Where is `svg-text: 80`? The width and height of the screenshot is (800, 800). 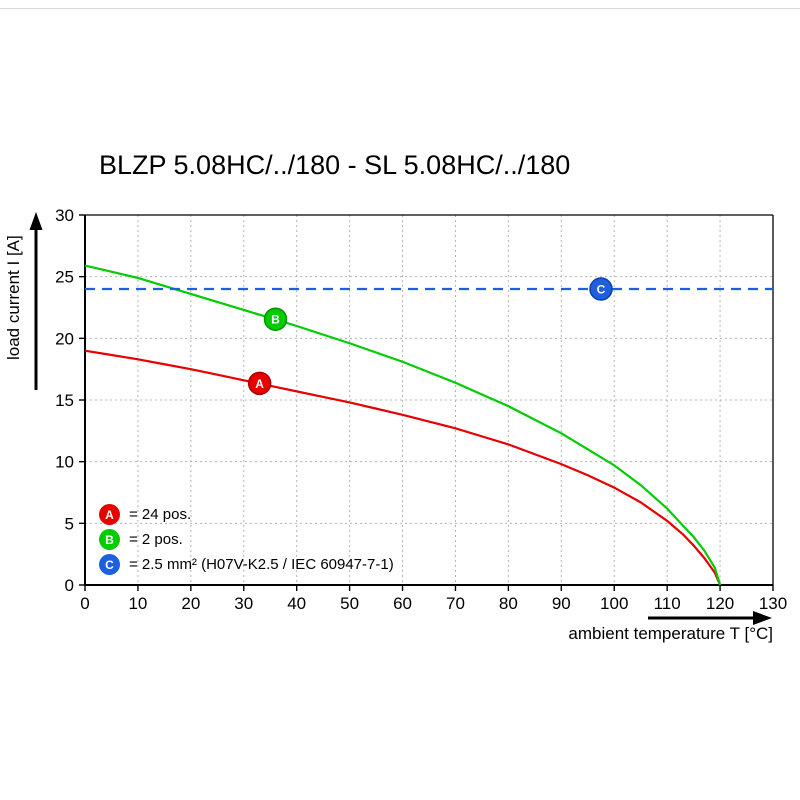
svg-text: 80 is located at coordinates (508, 603).